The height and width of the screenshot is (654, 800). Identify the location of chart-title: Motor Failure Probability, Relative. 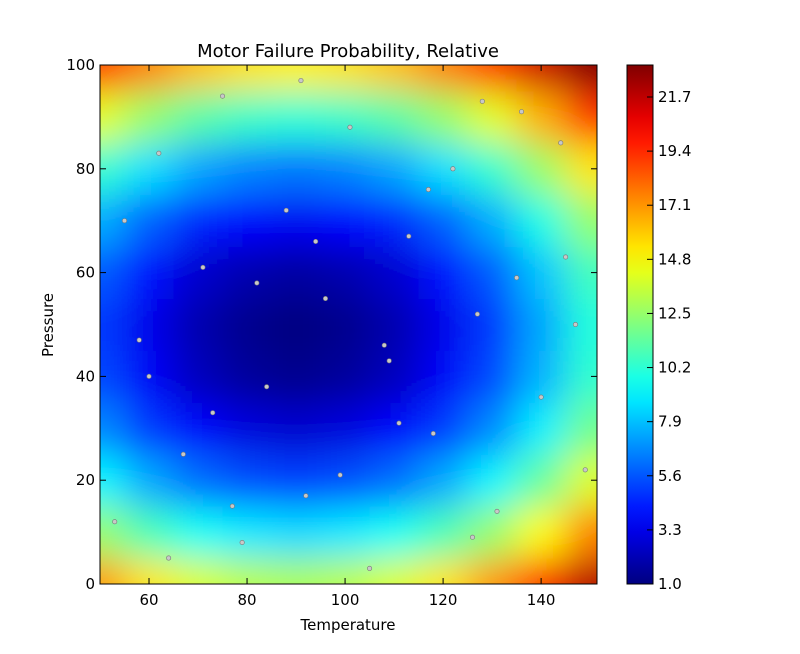
(348, 51).